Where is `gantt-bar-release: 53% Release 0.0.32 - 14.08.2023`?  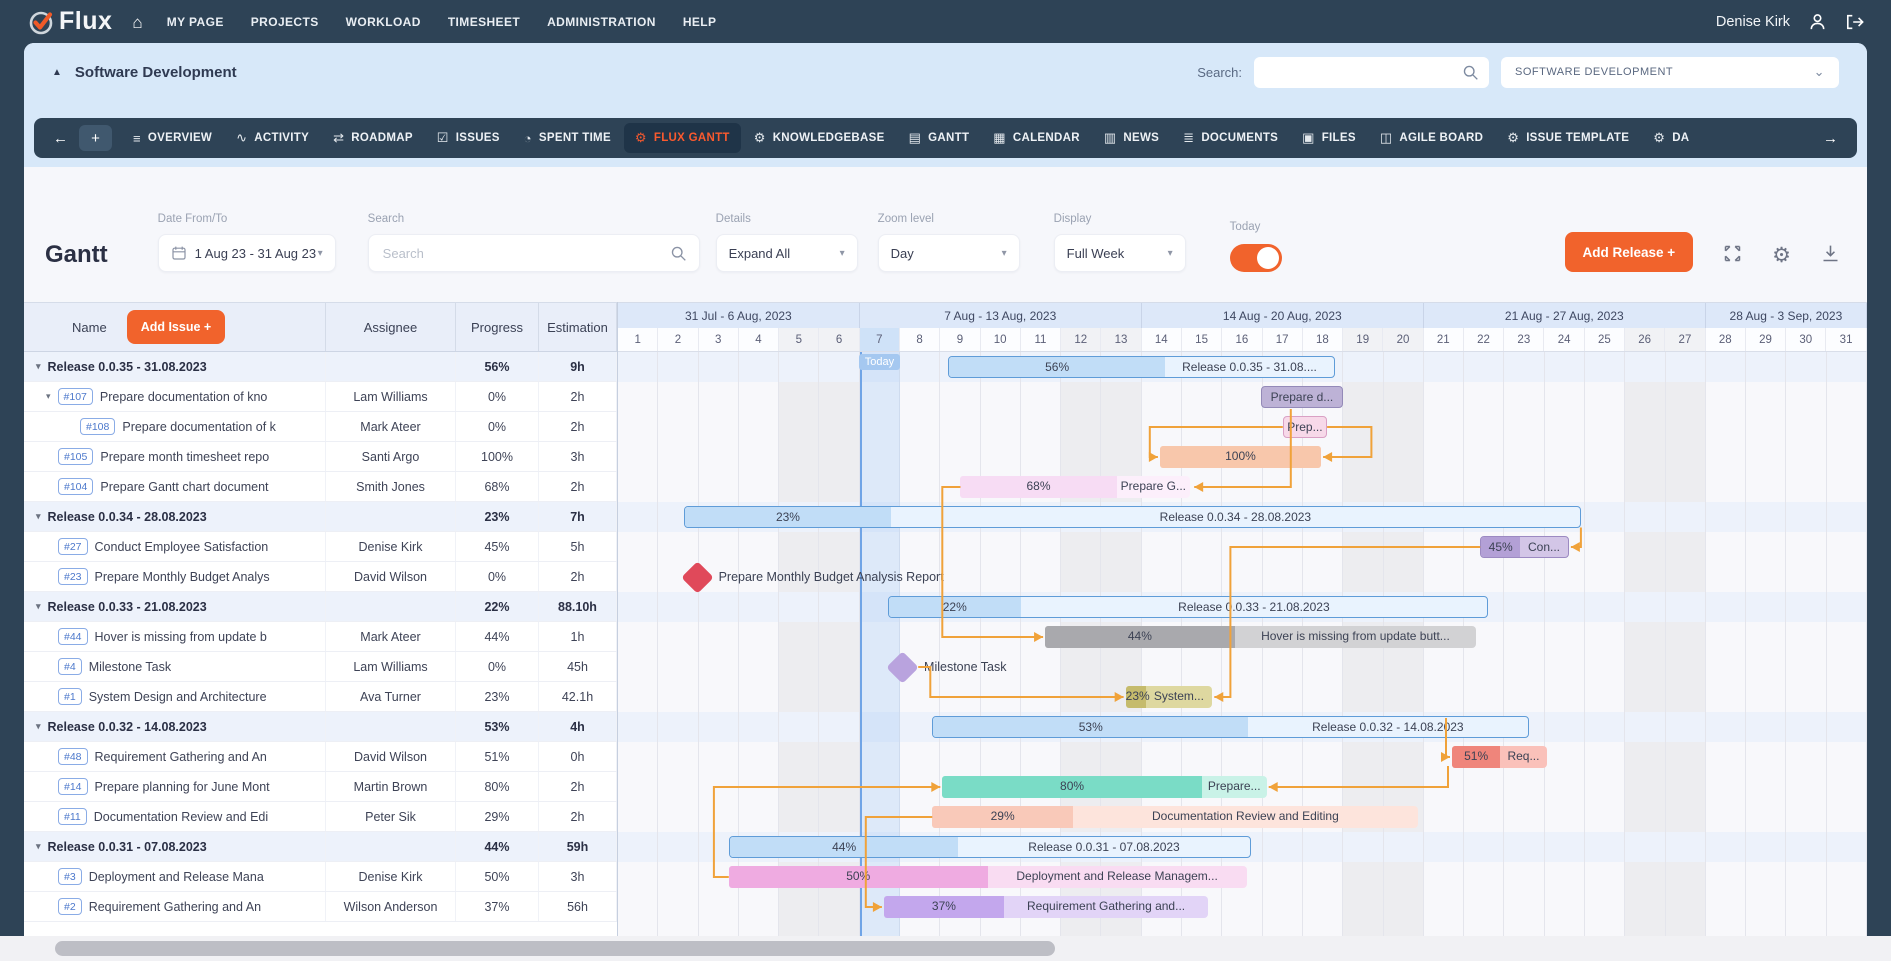 gantt-bar-release: 53% Release 0.0.32 - 14.08.2023 is located at coordinates (1230, 727).